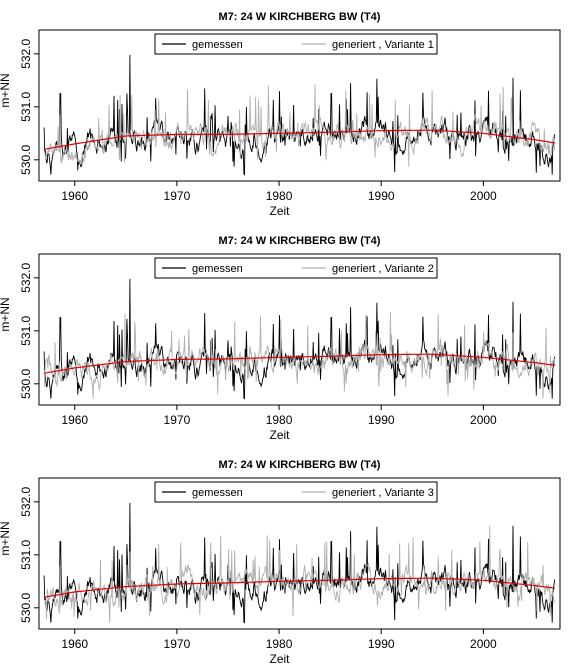 The height and width of the screenshot is (671, 576). I want to click on legend: gemessen generiert , Variante 1, so click(296, 44).